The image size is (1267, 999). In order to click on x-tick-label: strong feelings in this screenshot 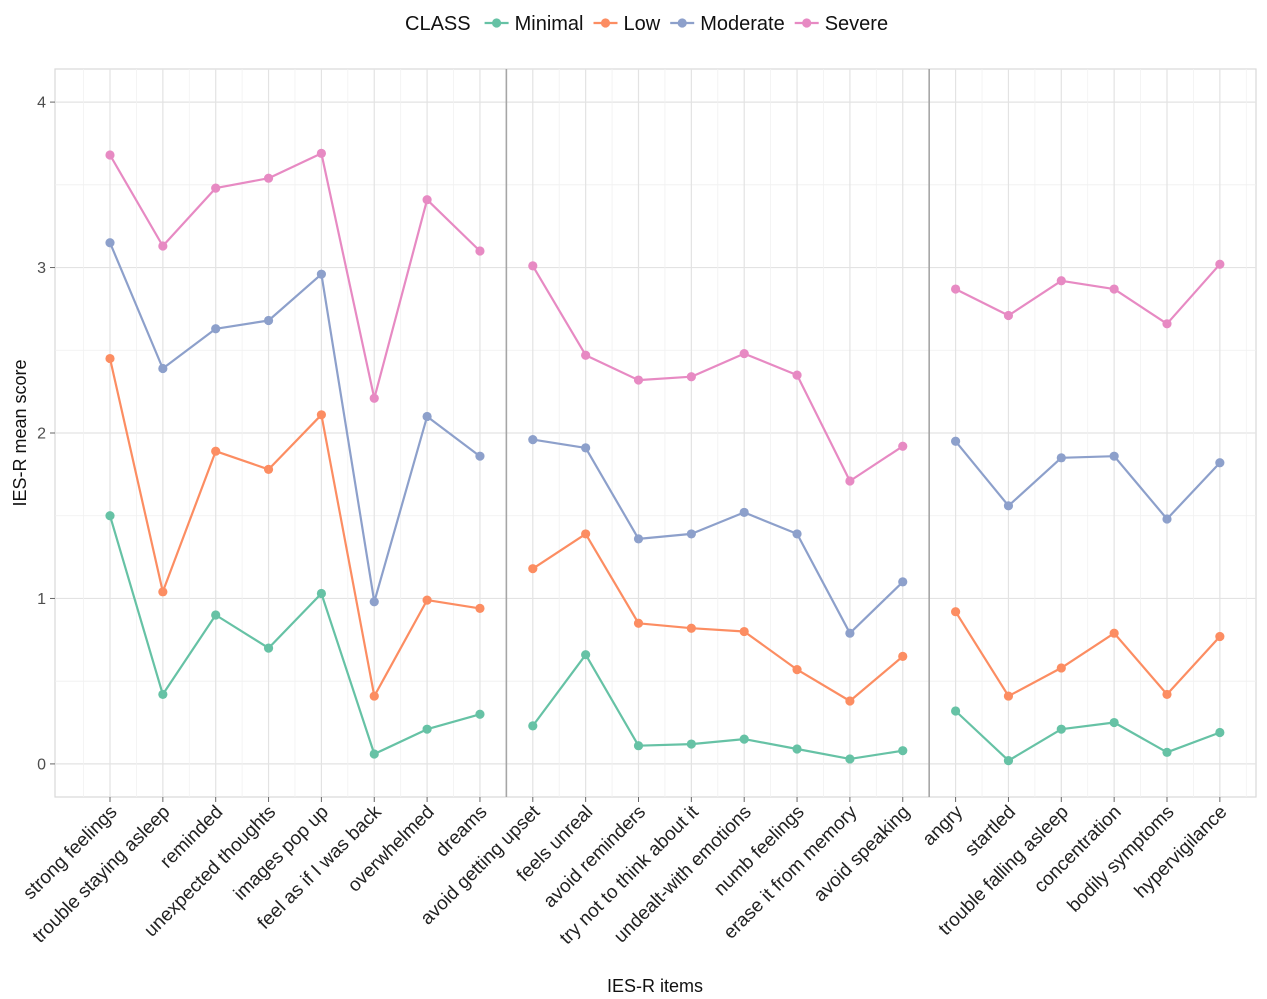, I will do `click(70, 853)`.